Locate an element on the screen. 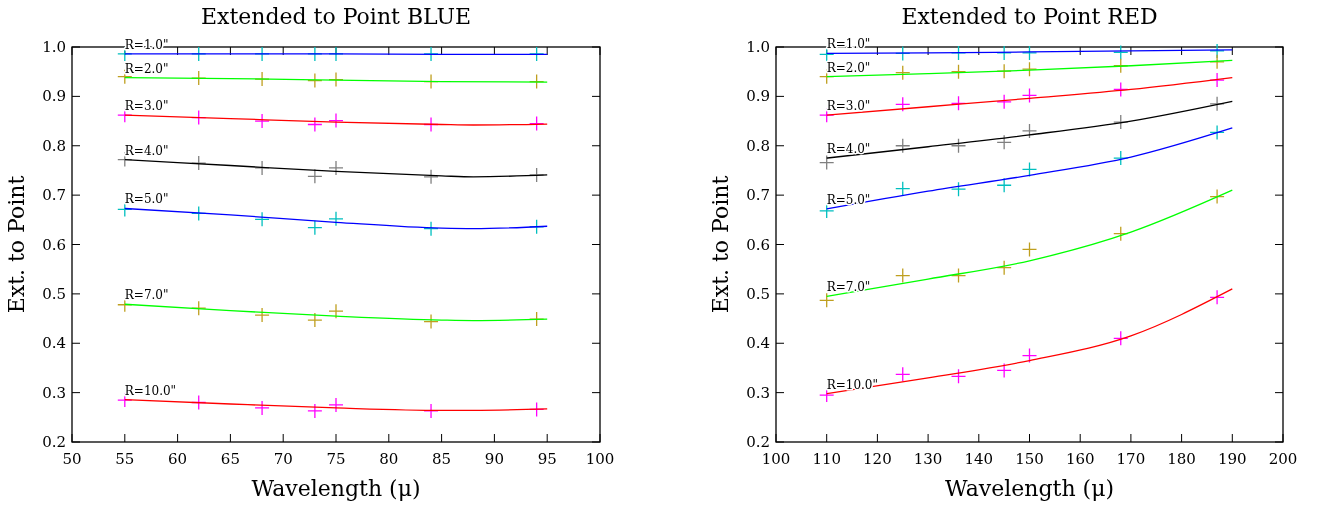 The image size is (1322, 508). x-tick-label: 160 is located at coordinates (1080, 459).